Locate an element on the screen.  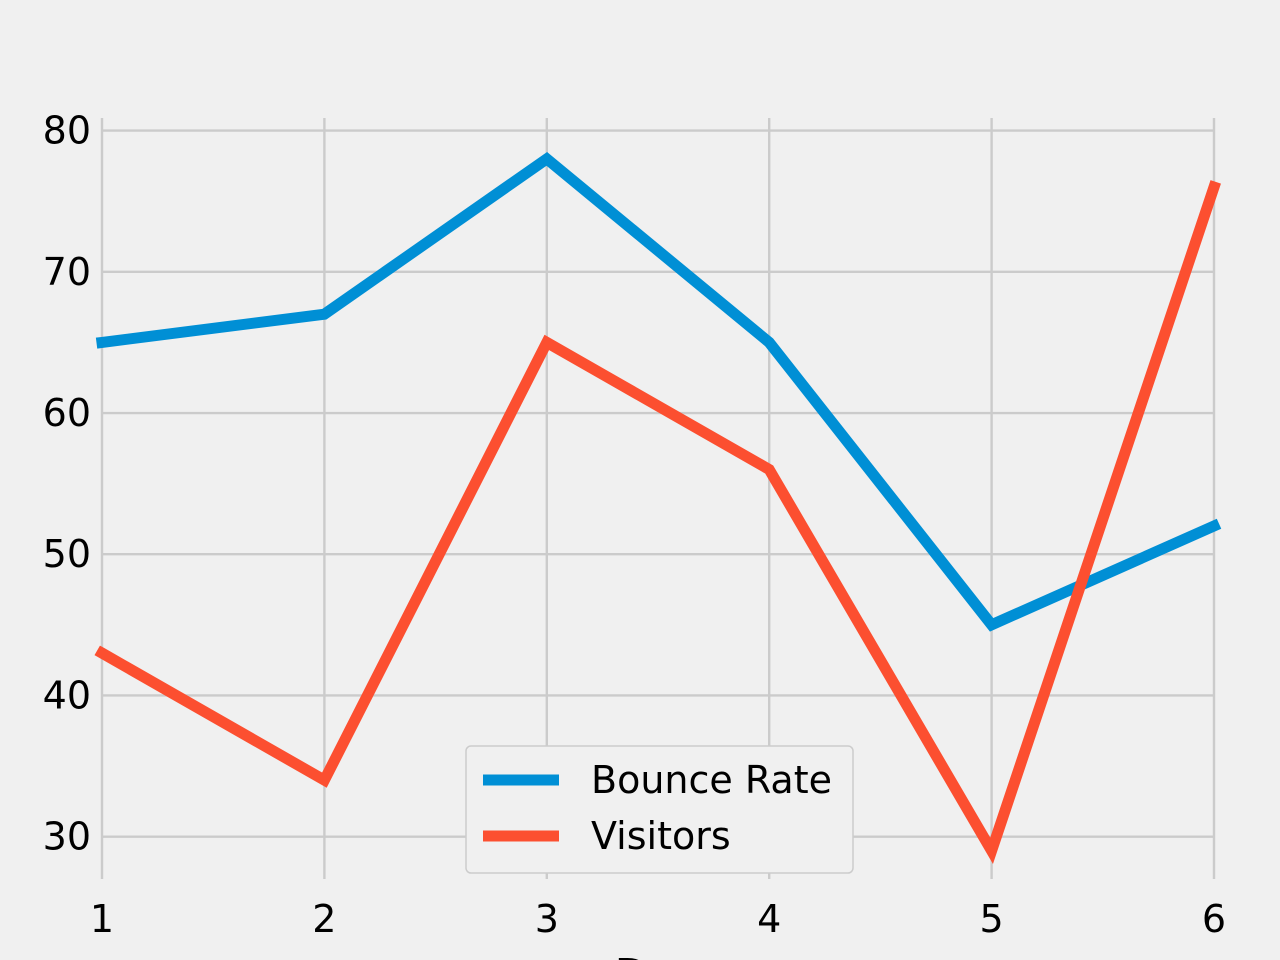
x-tick-label-5: 5 is located at coordinates (992, 919).